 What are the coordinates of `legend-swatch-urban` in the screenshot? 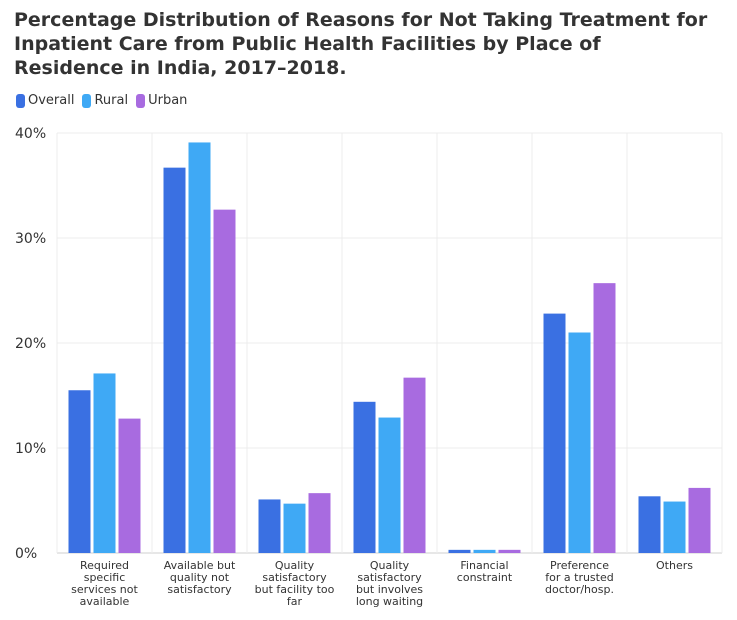 It's located at (141, 100).